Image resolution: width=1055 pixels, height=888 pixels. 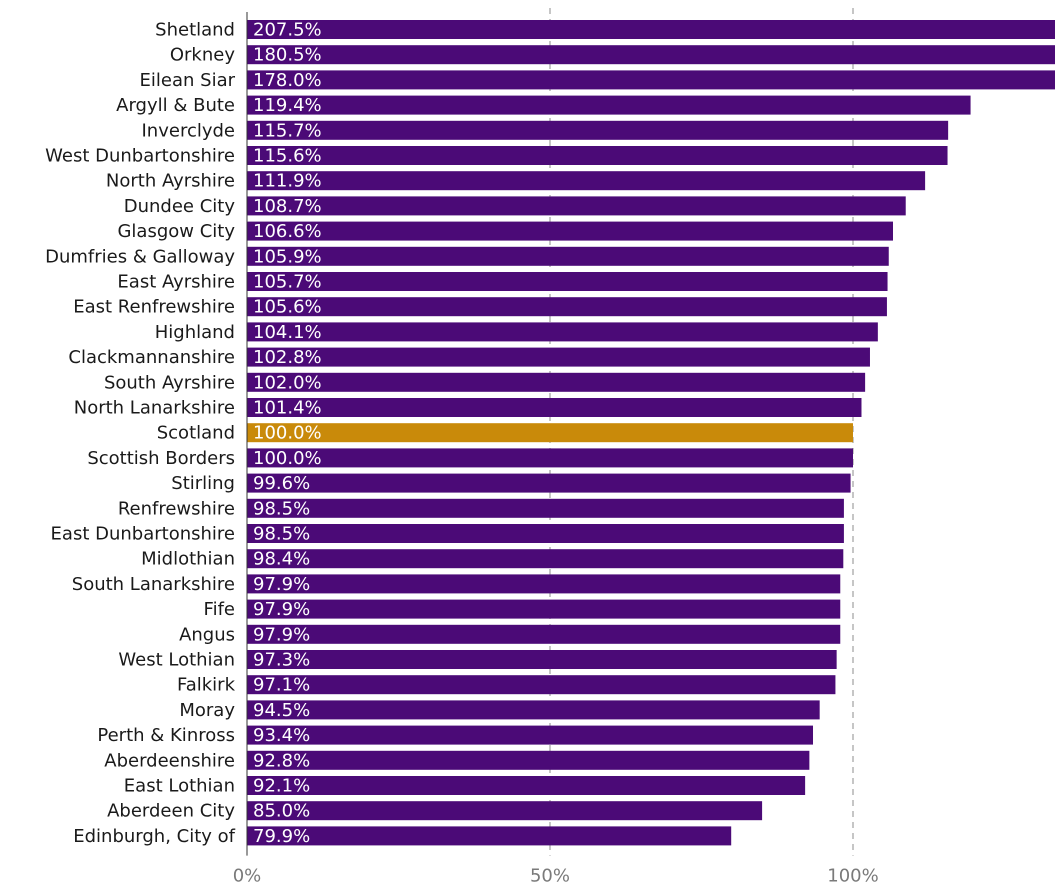 What do you see at coordinates (852, 876) in the screenshot?
I see `x-tick-label: 100%` at bounding box center [852, 876].